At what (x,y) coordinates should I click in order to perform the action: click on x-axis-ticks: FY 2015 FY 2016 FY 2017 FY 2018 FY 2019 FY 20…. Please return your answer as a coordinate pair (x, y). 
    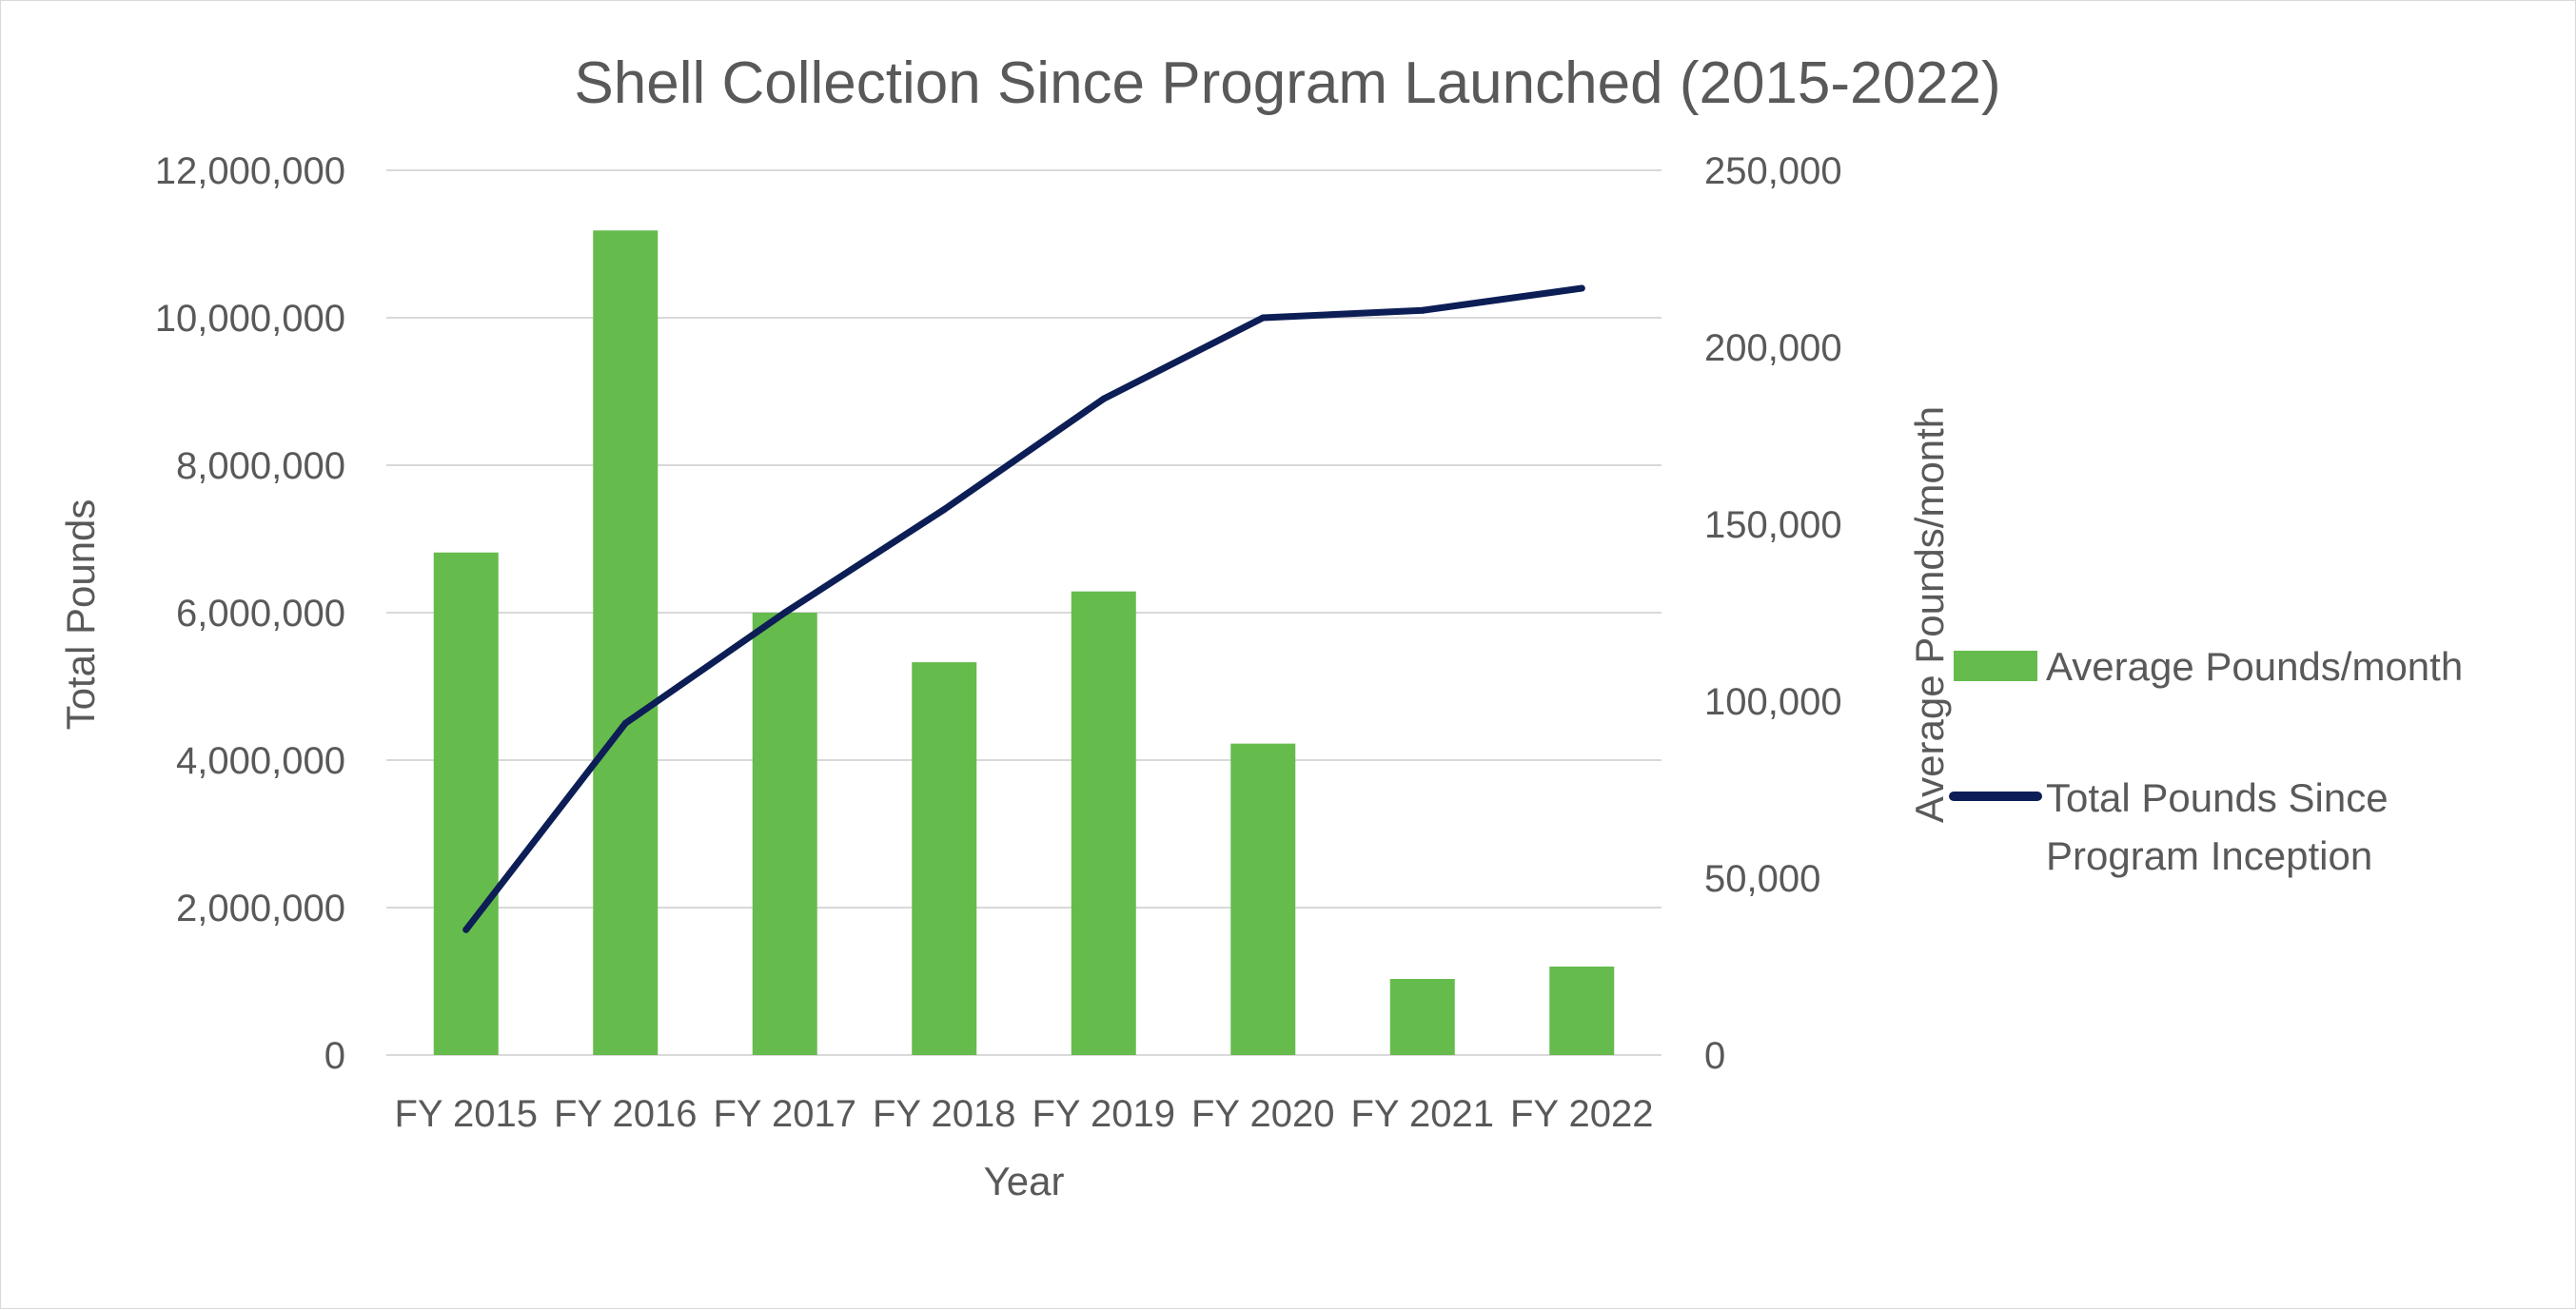
    Looking at the image, I should click on (1024, 1114).